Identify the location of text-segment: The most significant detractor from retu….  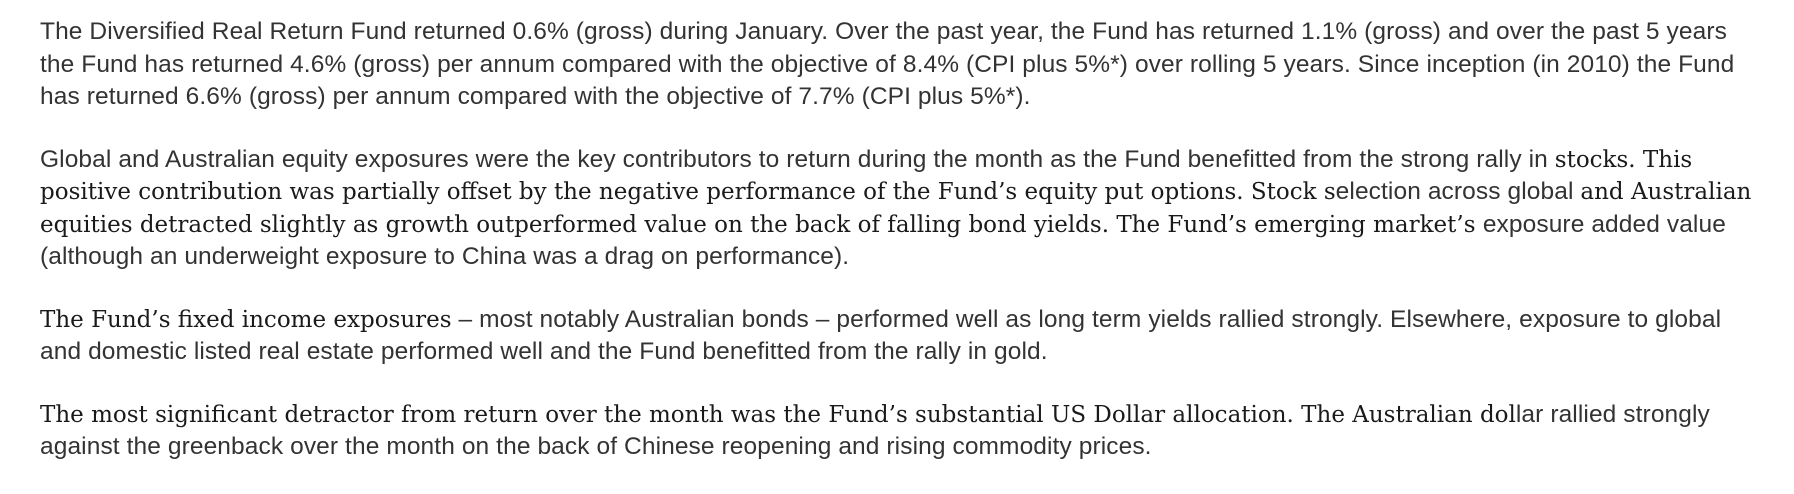
(778, 414).